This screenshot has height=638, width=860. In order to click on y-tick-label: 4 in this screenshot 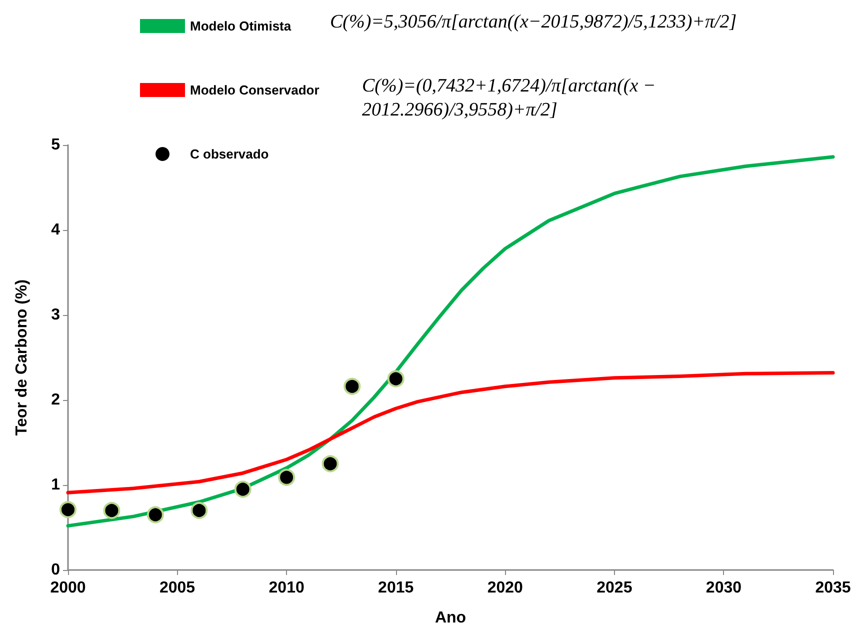, I will do `click(55, 230)`.